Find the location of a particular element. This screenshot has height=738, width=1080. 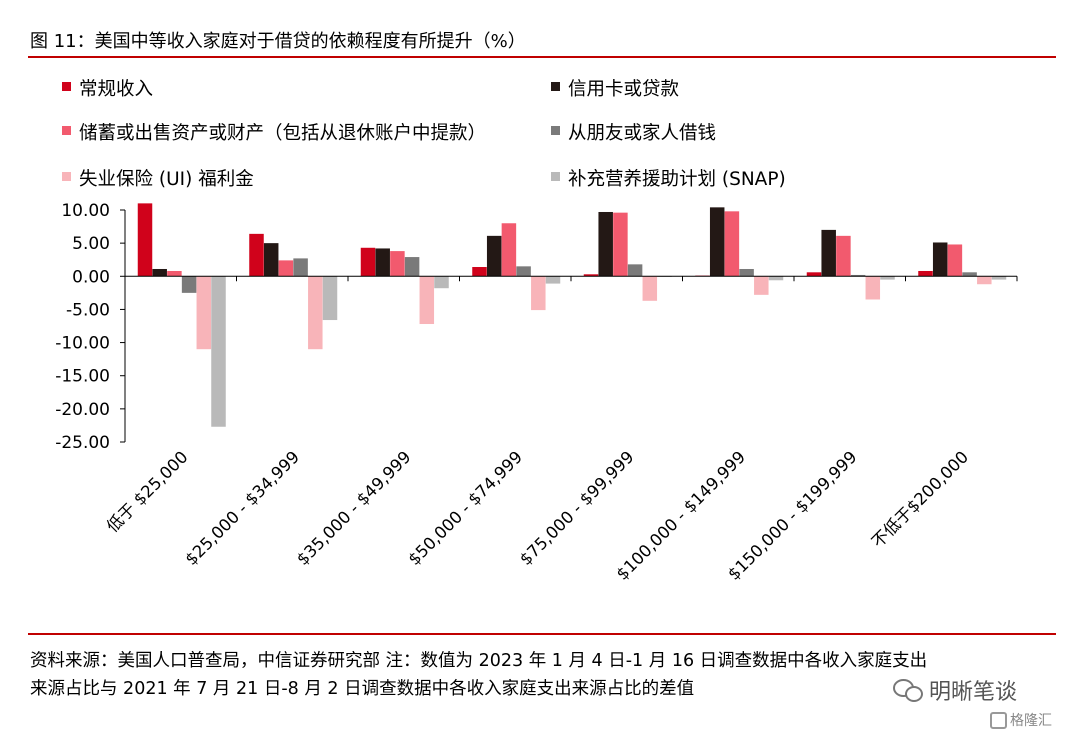

legend-label: 信用卡或贷款 is located at coordinates (623, 89).